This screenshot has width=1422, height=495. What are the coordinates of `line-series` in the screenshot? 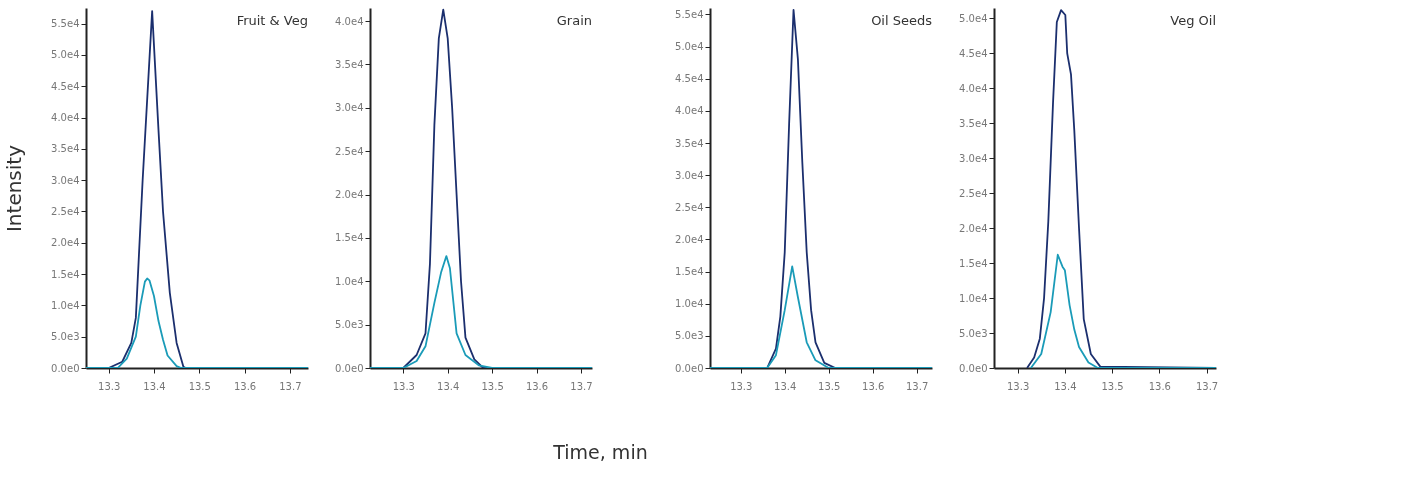 It's located at (1122, 310).